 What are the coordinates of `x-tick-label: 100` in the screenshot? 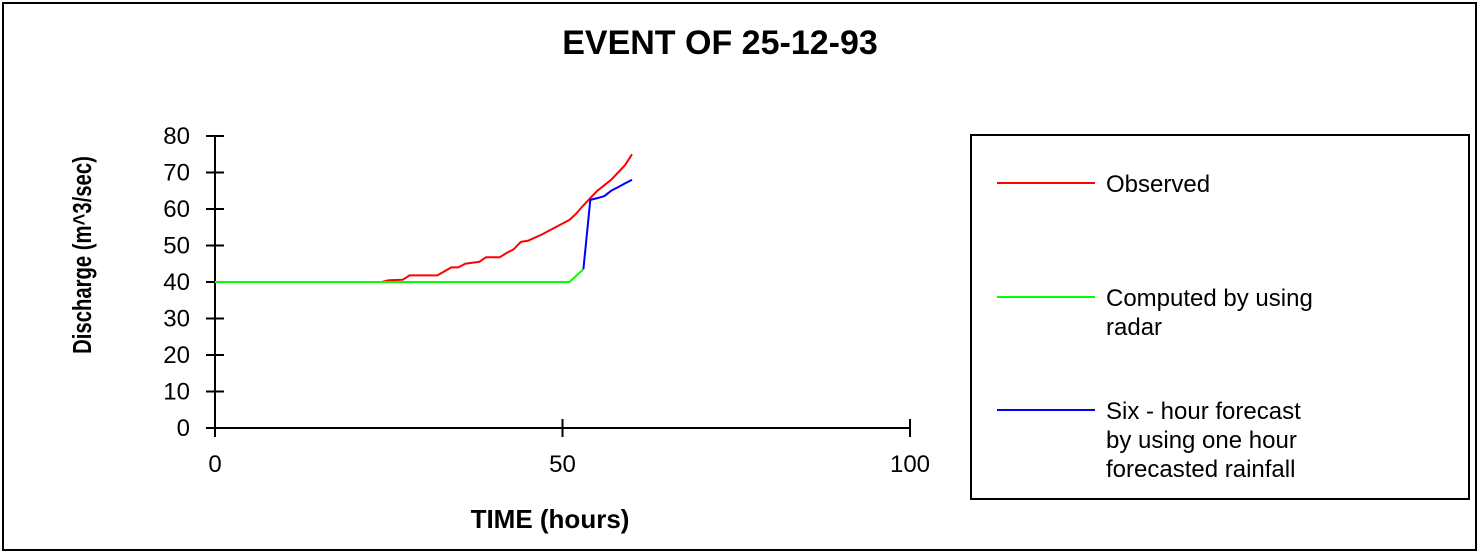 It's located at (910, 464).